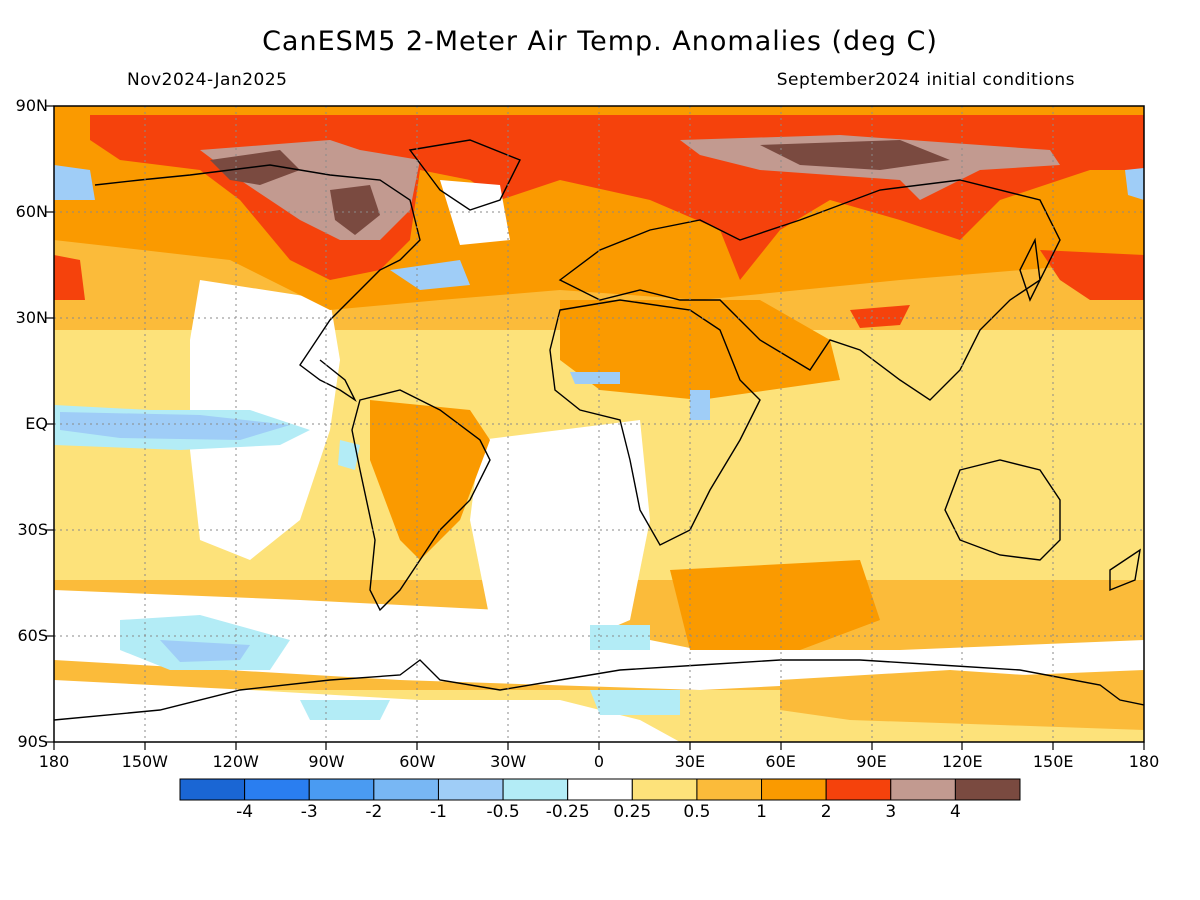 Image resolution: width=1200 pixels, height=900 pixels. What do you see at coordinates (567, 812) in the screenshot?
I see `colorbar-level-label: -0.25` at bounding box center [567, 812].